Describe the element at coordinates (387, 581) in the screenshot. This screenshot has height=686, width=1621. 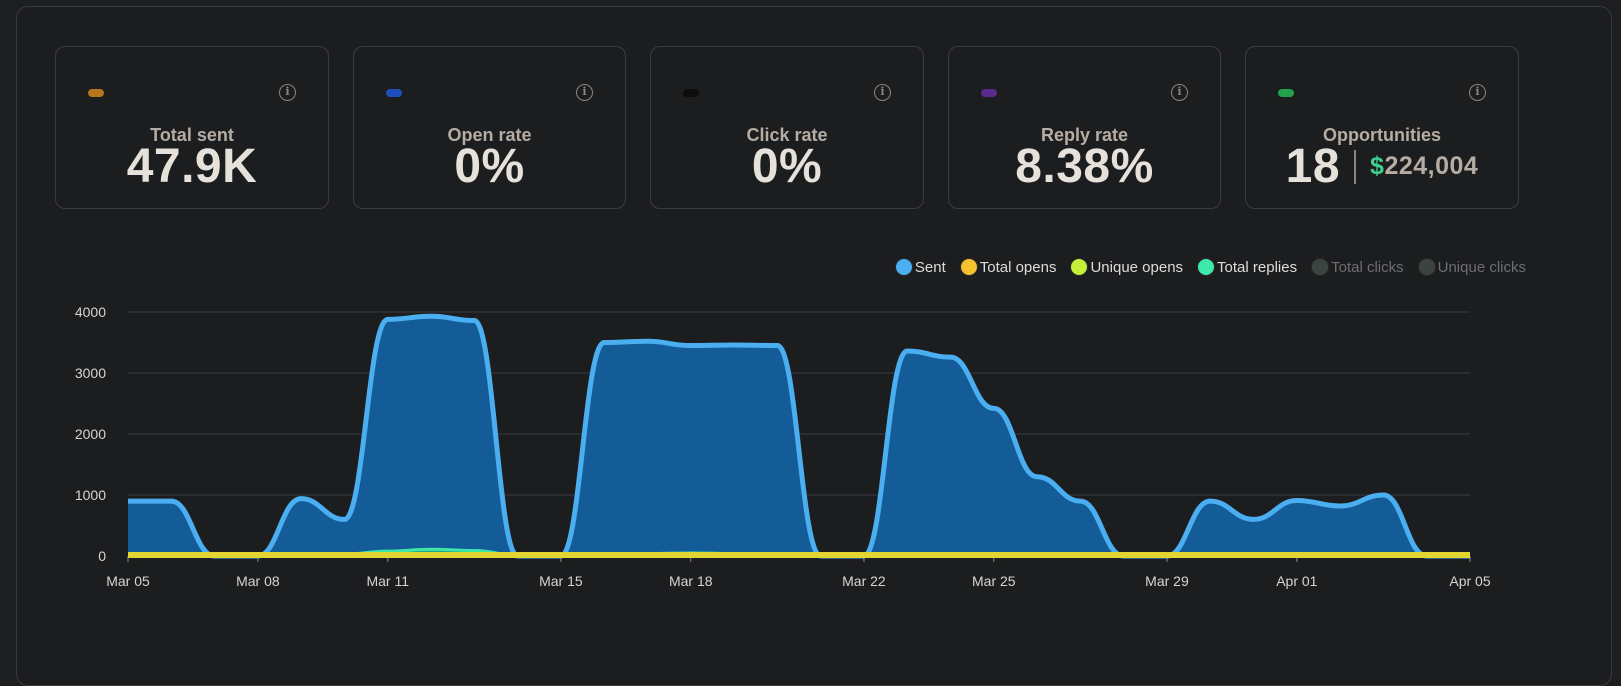
I see `x-tick-label: Mar 11` at that location.